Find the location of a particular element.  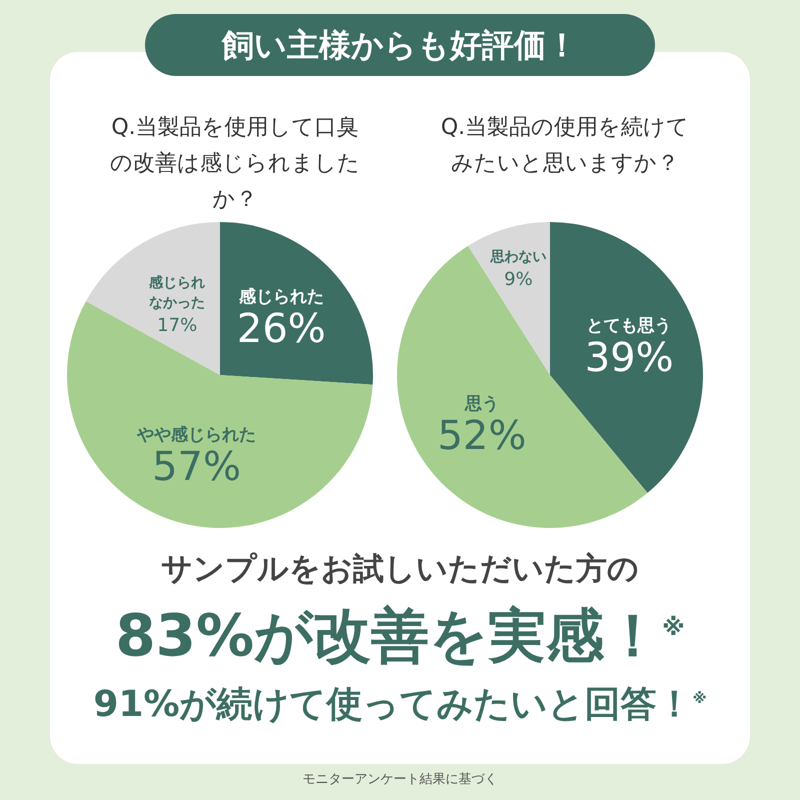

data-label: 39% is located at coordinates (629, 357).